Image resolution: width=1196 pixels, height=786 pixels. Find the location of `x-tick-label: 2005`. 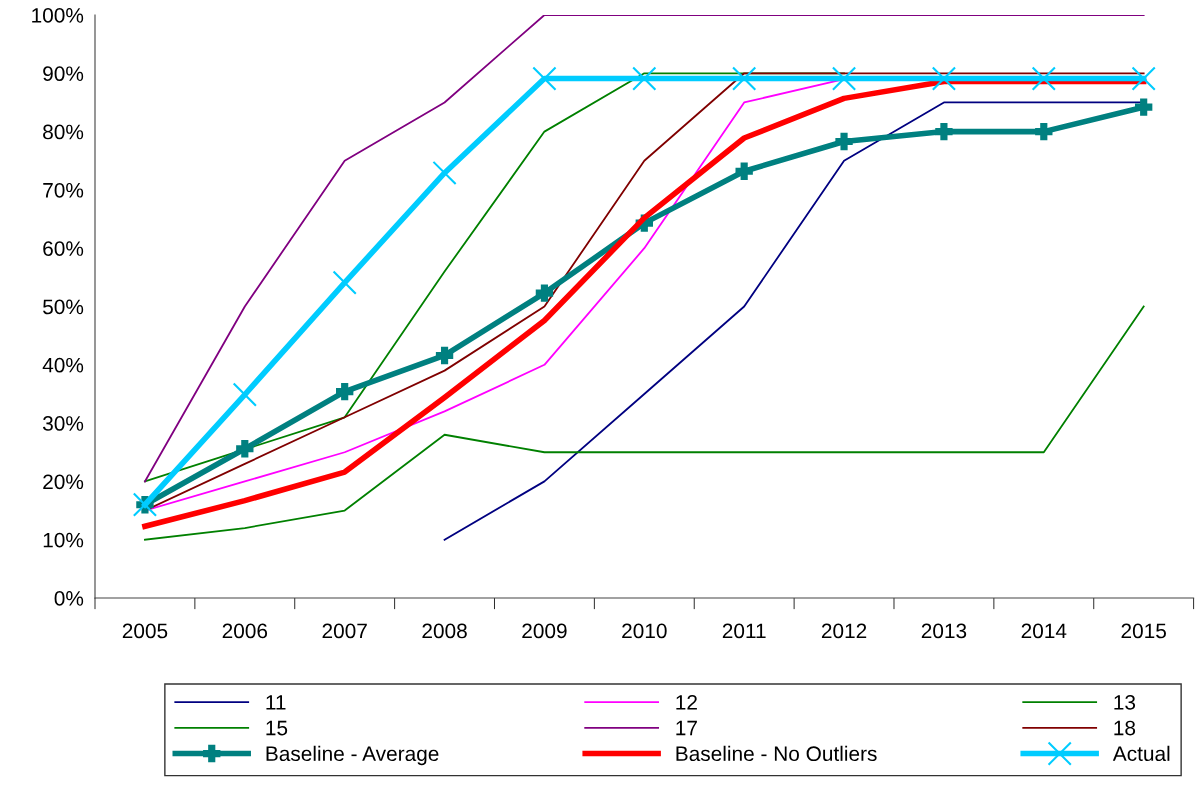

x-tick-label: 2005 is located at coordinates (145, 631).